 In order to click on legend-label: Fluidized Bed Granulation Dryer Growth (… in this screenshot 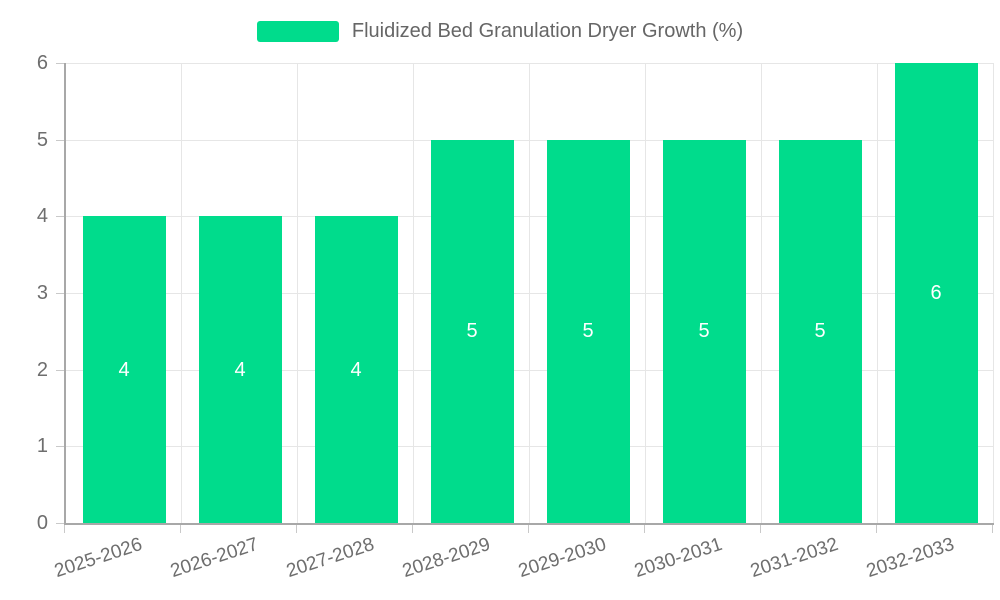, I will do `click(547, 30)`.